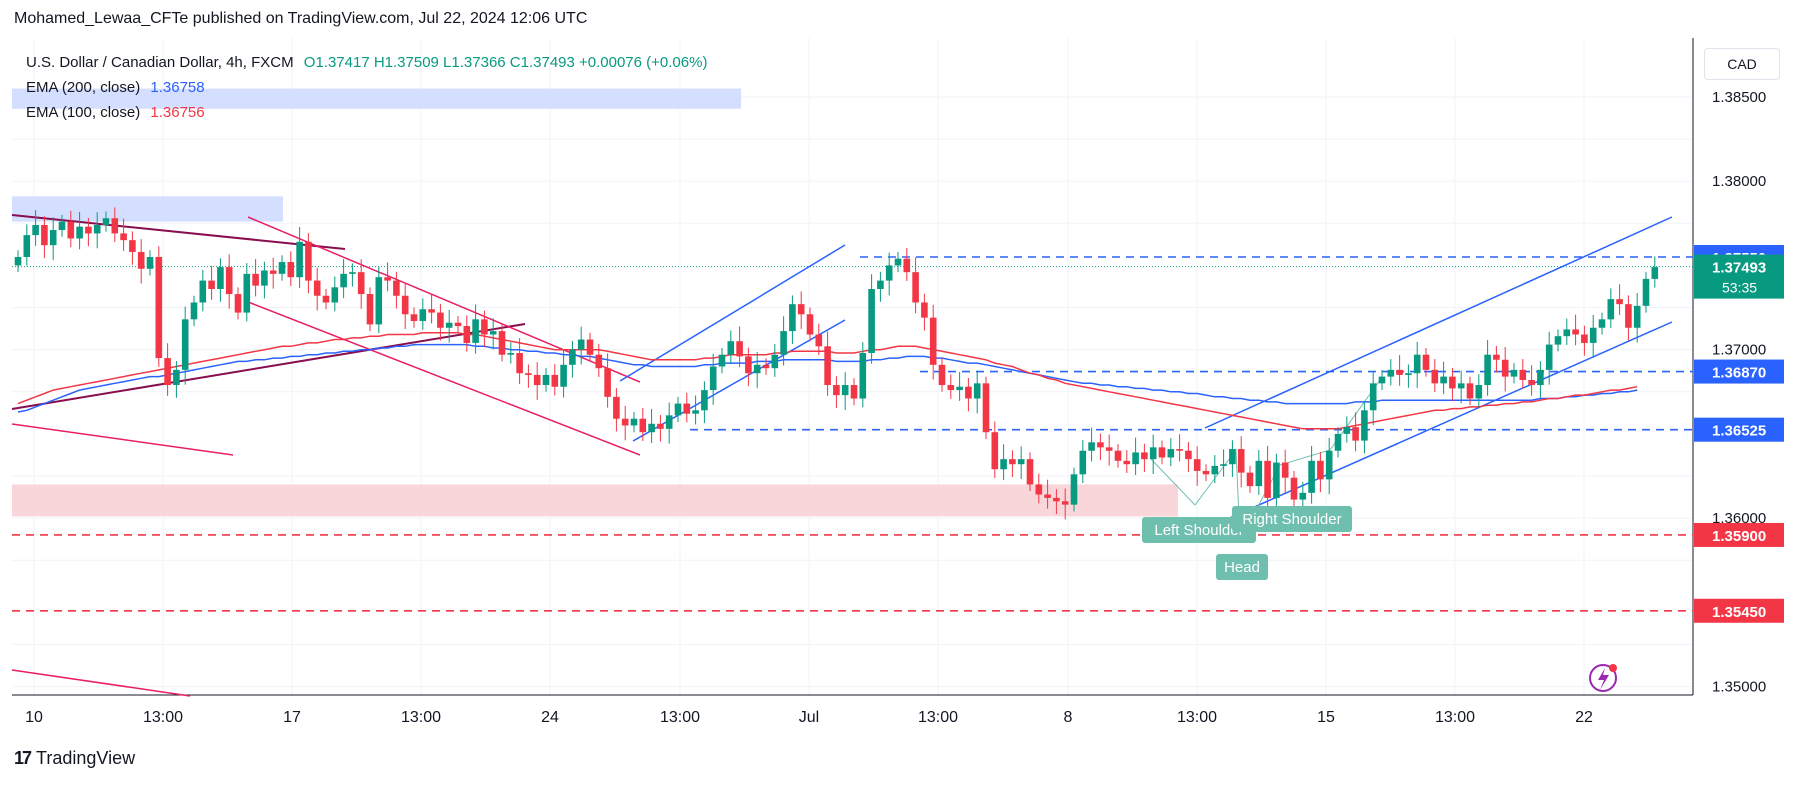  I want to click on level-tag-bg, so click(1739, 371).